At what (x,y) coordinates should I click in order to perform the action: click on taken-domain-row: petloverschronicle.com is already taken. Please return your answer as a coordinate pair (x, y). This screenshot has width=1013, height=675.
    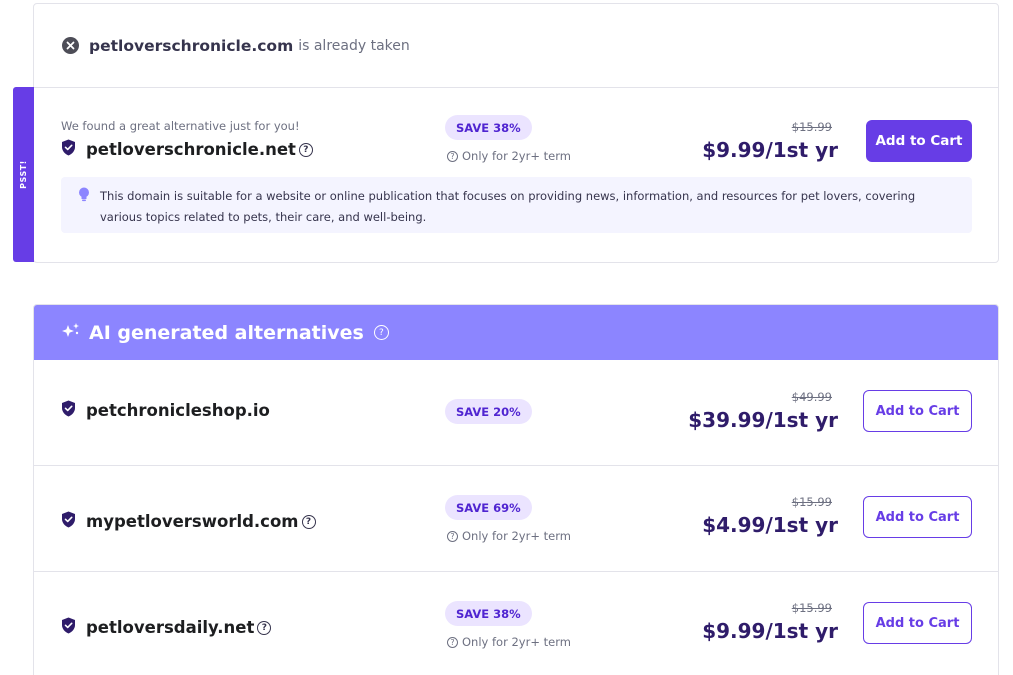
    Looking at the image, I should click on (516, 46).